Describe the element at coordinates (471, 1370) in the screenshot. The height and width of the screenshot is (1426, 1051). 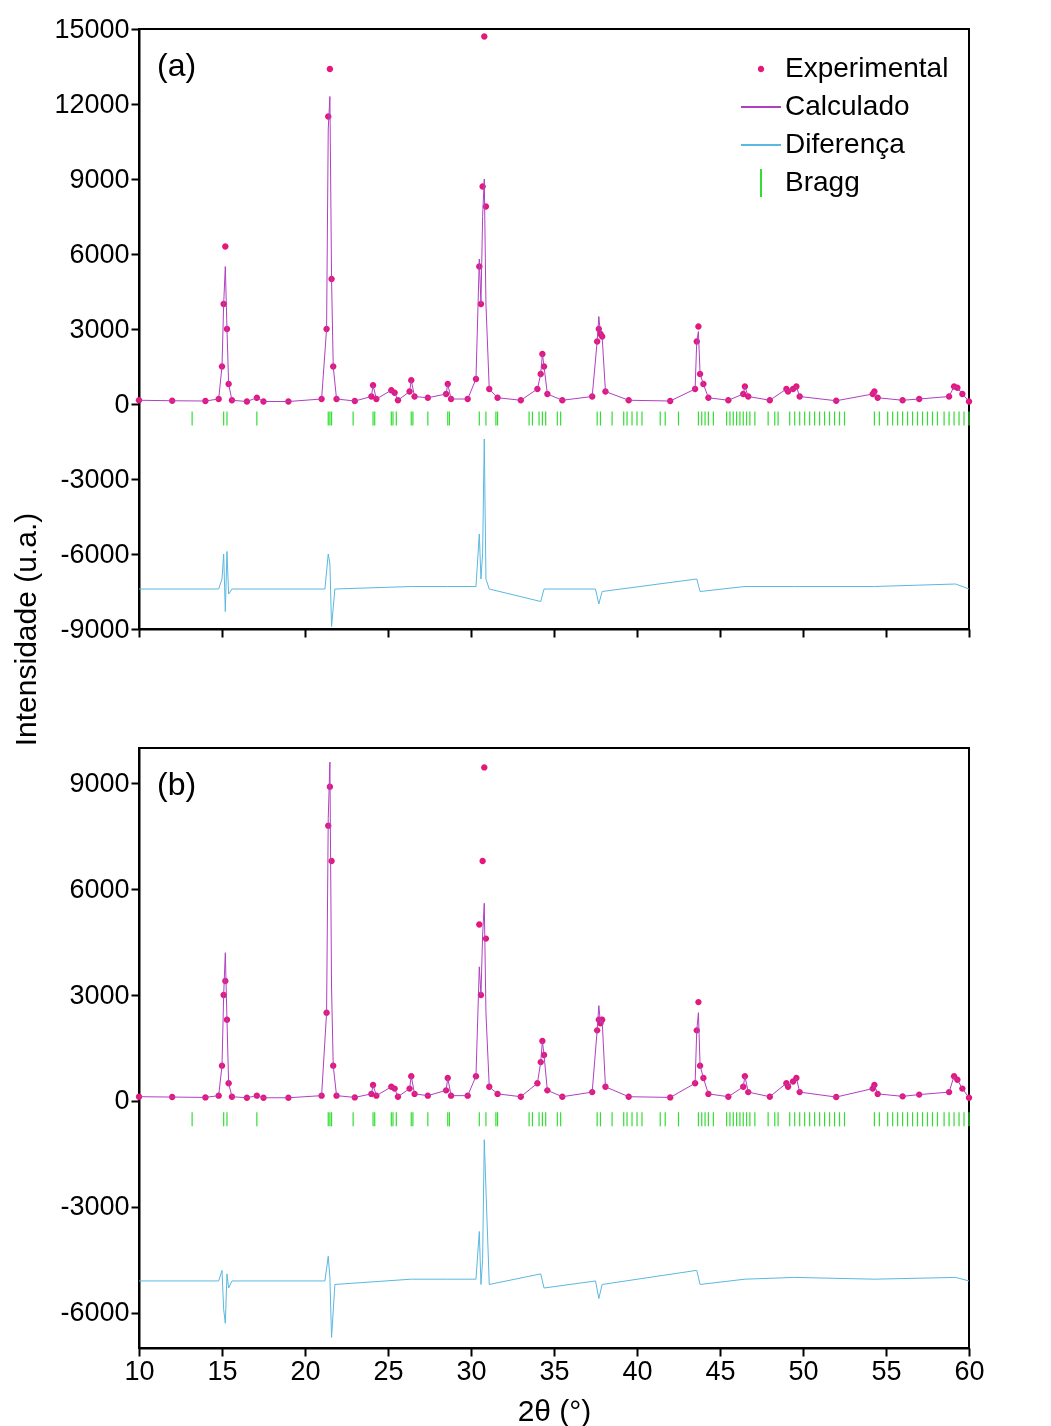
I see `x-tick-label: 30` at that location.